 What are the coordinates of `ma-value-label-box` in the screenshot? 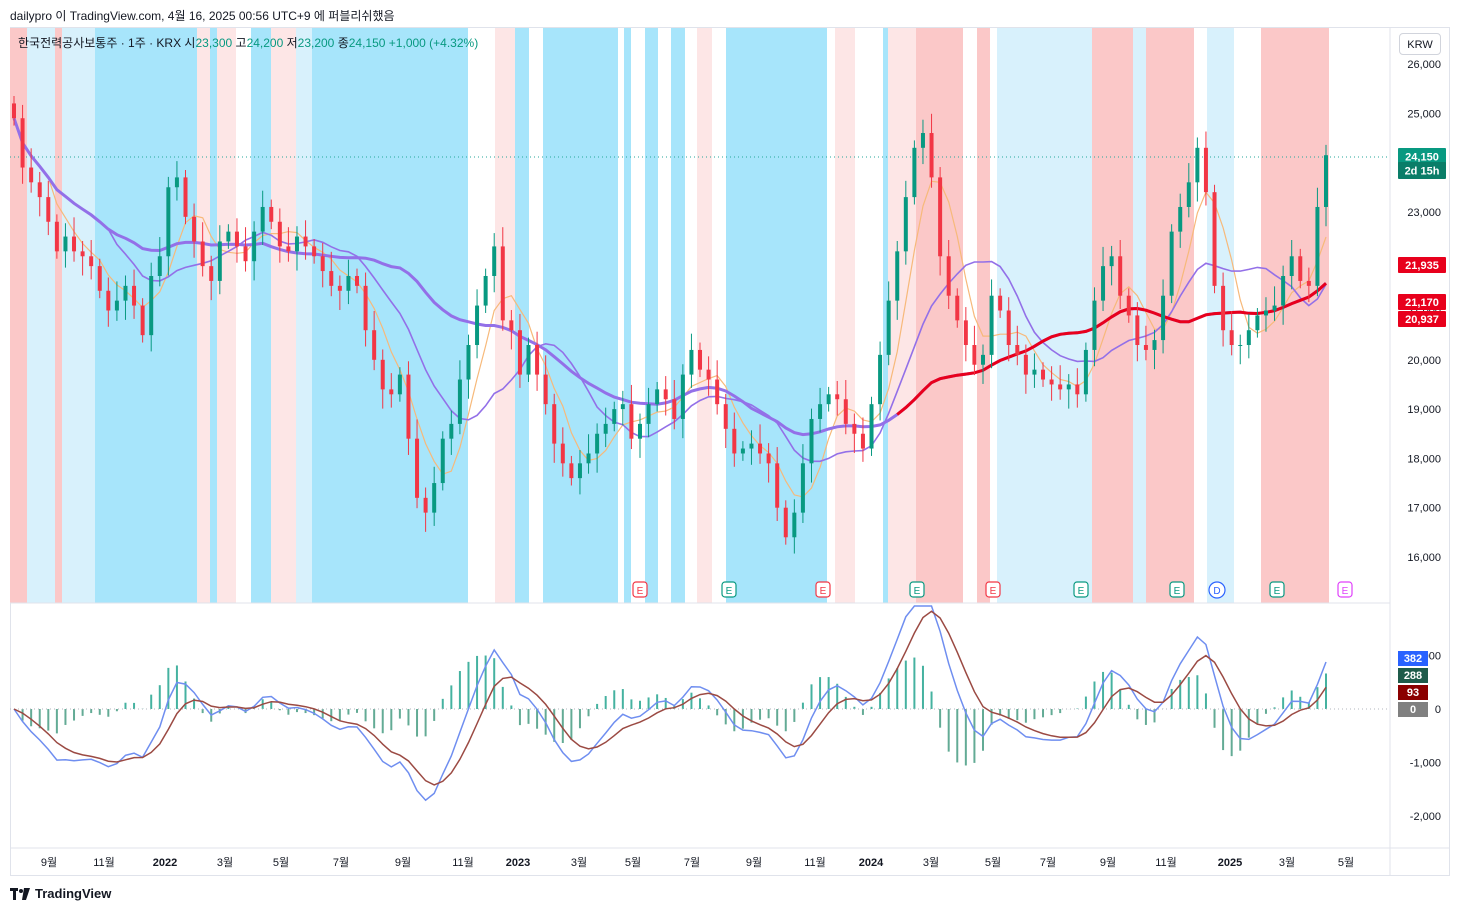 It's located at (1422, 302).